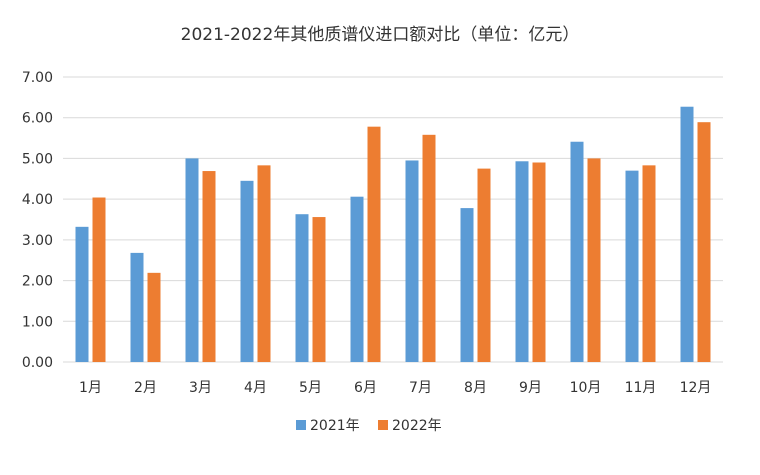 This screenshot has width=760, height=475. I want to click on bar-2021年-4月, so click(247, 271).